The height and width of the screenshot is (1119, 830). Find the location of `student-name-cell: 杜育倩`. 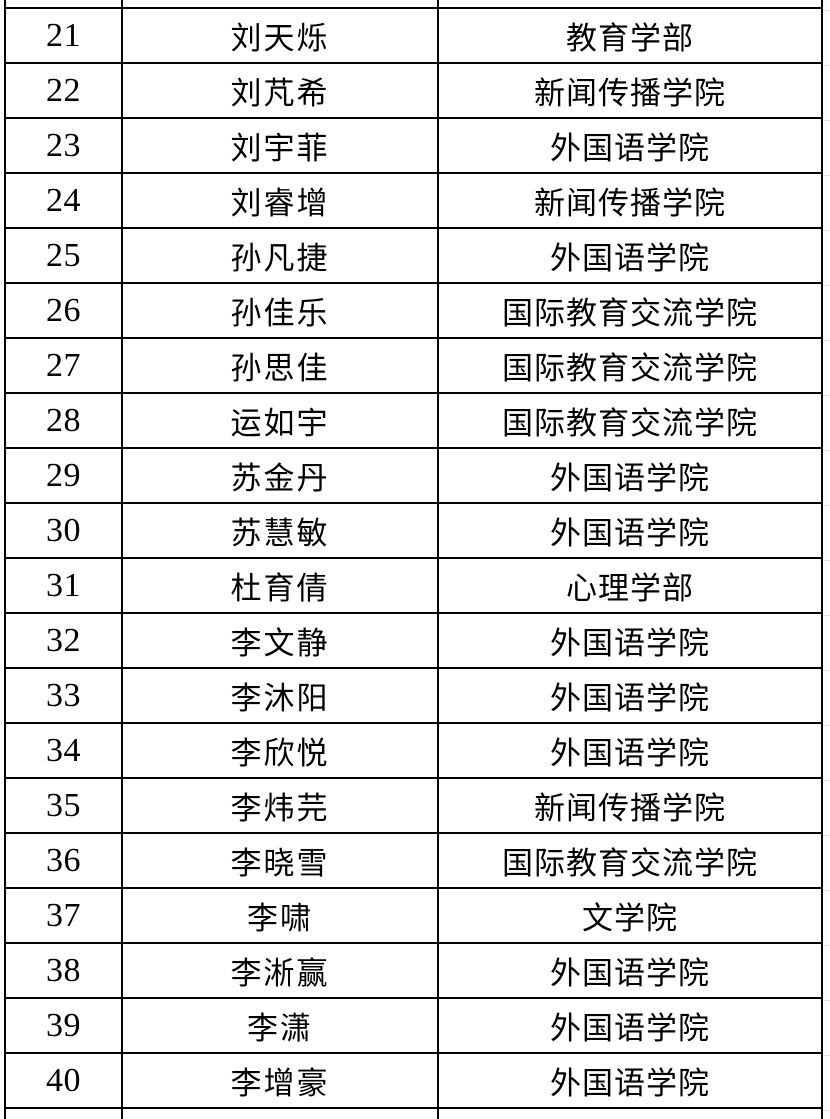

student-name-cell: 杜育倩 is located at coordinates (280, 585).